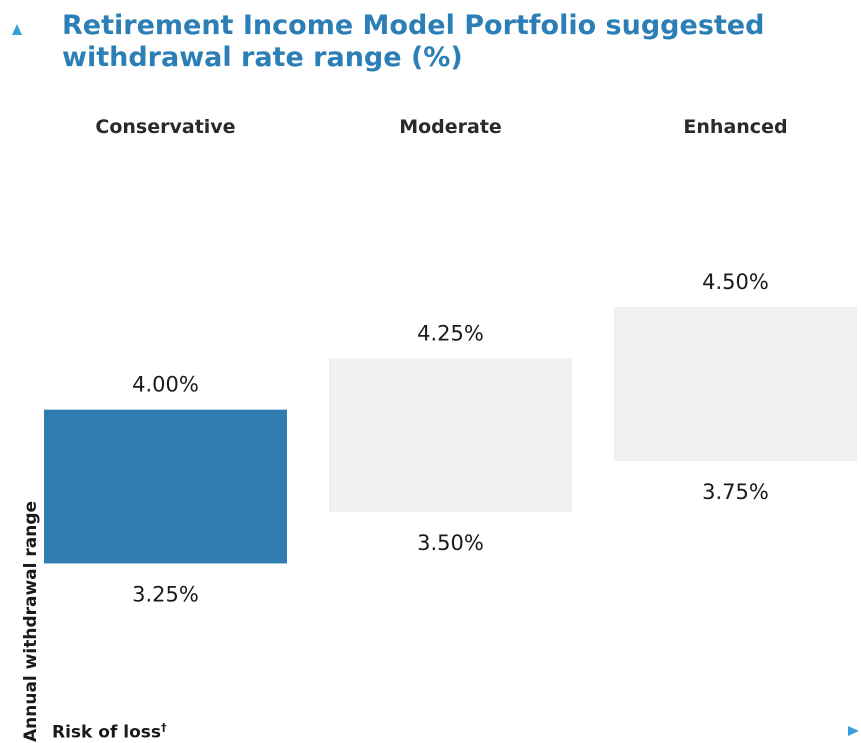  I want to click on x-axis-label: Risk of loss†, so click(109, 732).